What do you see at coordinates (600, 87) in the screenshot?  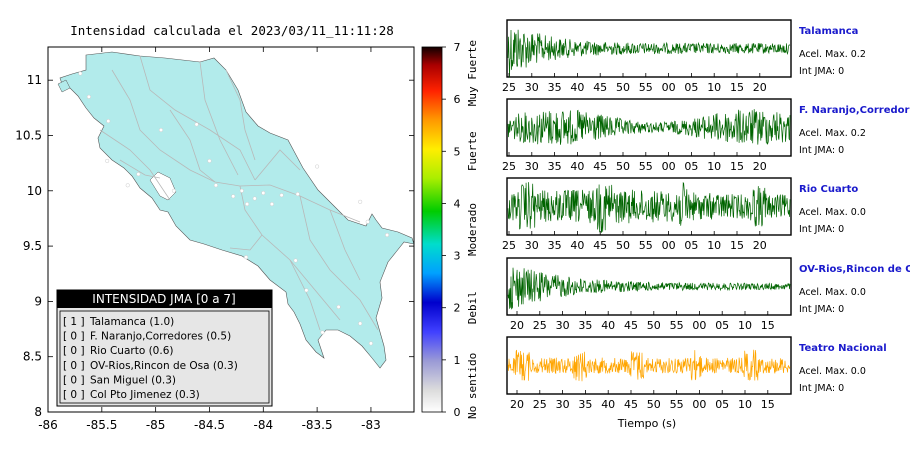 I see `seismogram-0-tick-label-4: 45` at bounding box center [600, 87].